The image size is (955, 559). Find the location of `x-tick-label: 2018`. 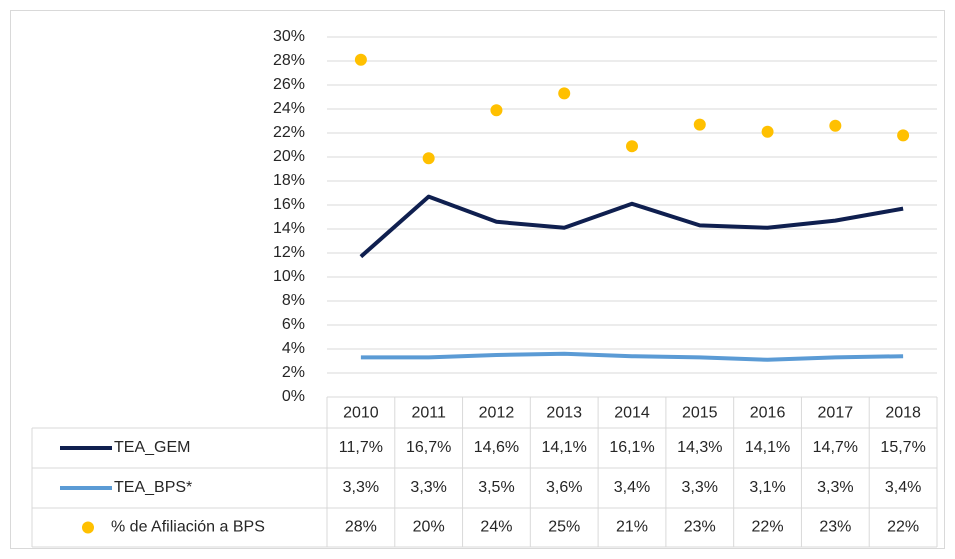

x-tick-label: 2018 is located at coordinates (903, 413).